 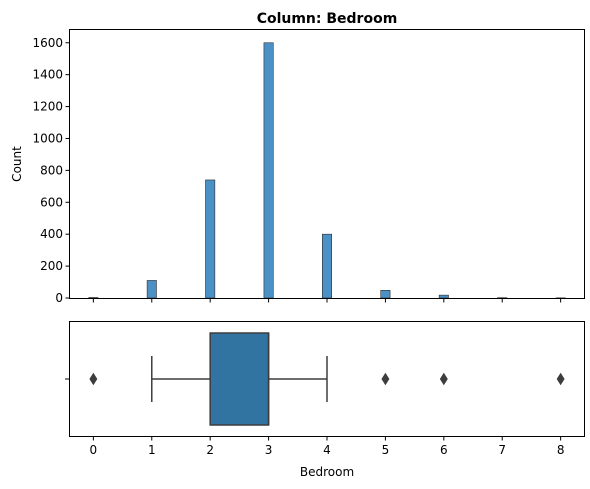 What do you see at coordinates (47, 75) in the screenshot?
I see `y-tick-label: 1400` at bounding box center [47, 75].